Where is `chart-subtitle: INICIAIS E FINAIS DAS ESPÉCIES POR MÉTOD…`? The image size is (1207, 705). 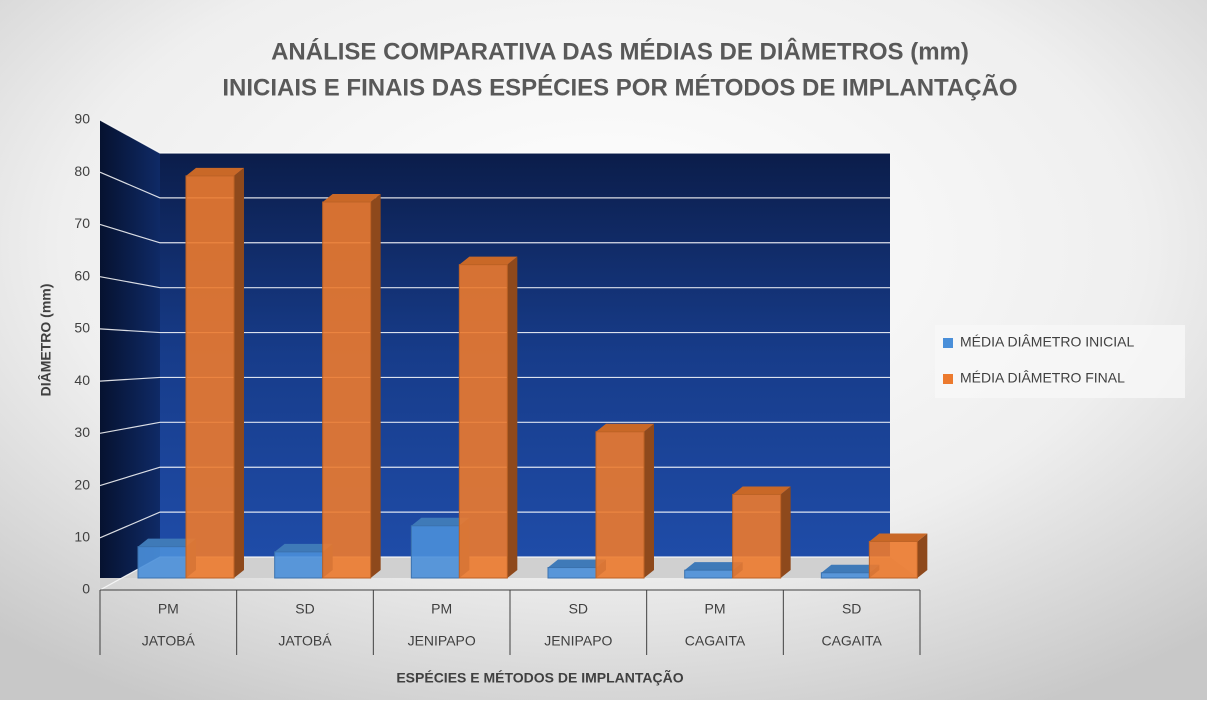
chart-subtitle: INICIAIS E FINAIS DAS ESPÉCIES POR MÉTOD… is located at coordinates (619, 87).